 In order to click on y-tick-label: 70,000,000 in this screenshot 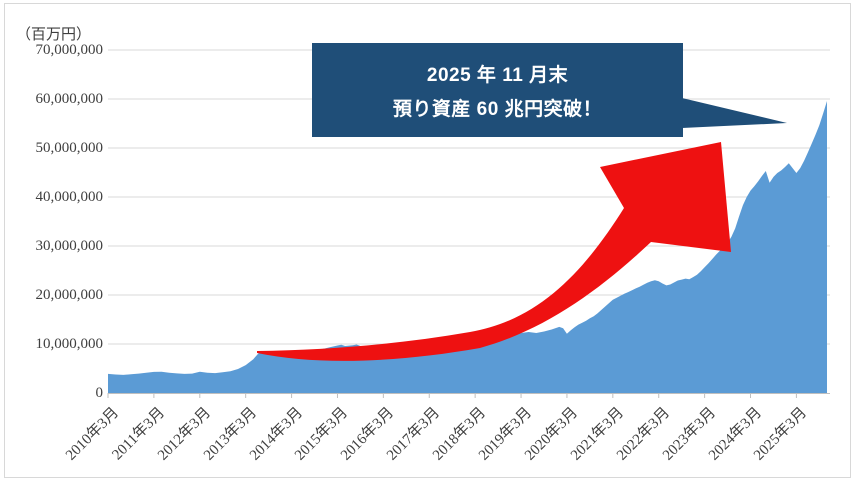, I will do `click(69, 50)`.